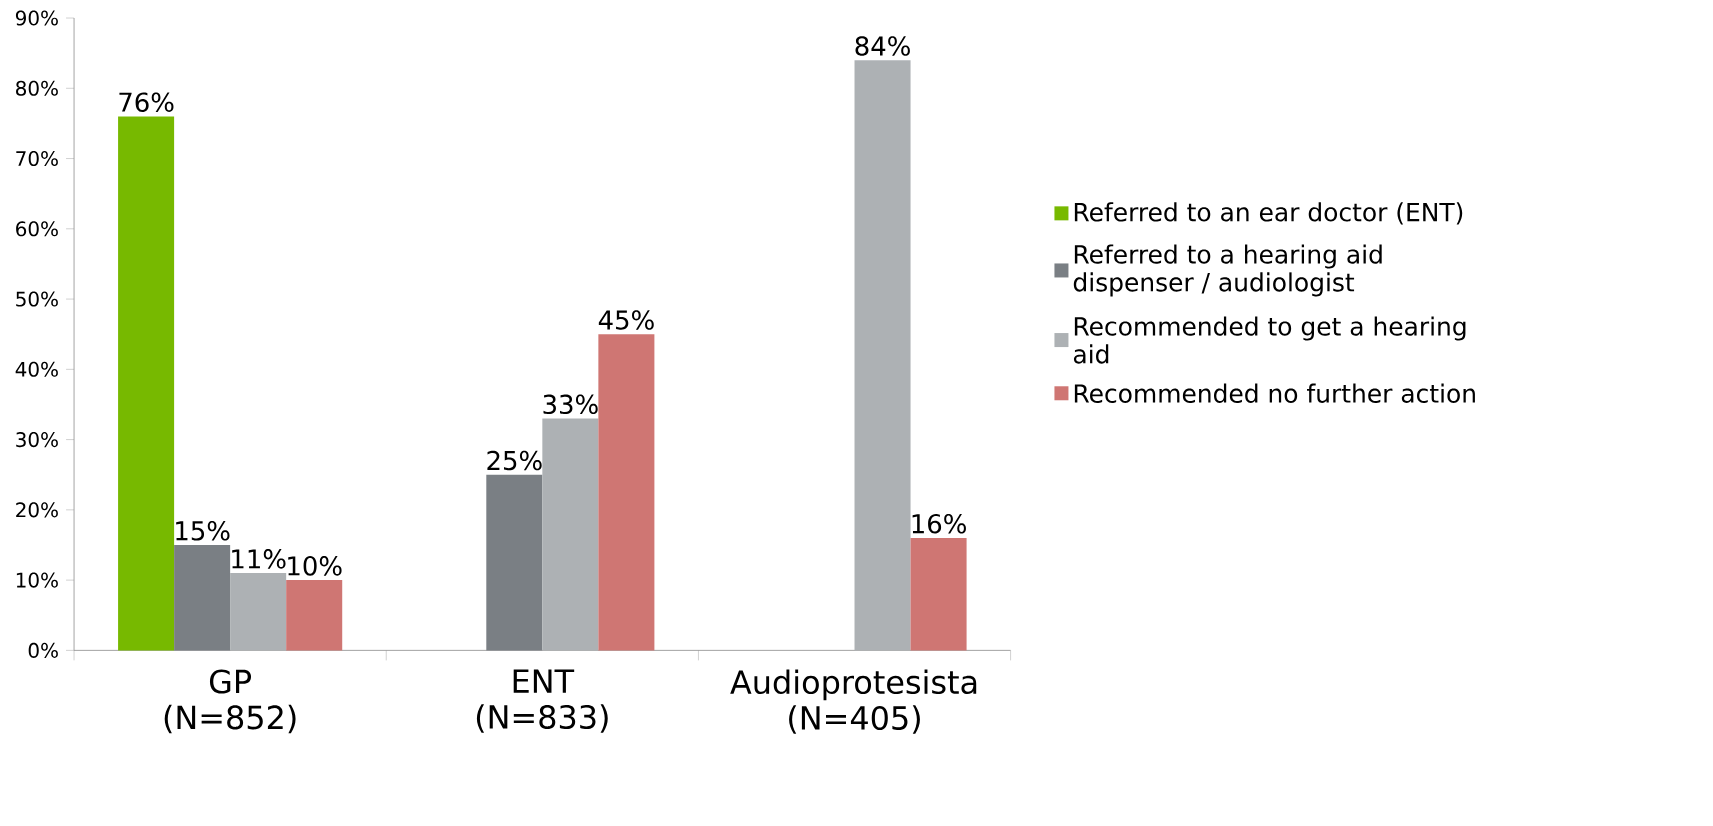 This screenshot has height=826, width=1713. What do you see at coordinates (230, 701) in the screenshot?
I see `x-tick-label: GP (N=852)` at bounding box center [230, 701].